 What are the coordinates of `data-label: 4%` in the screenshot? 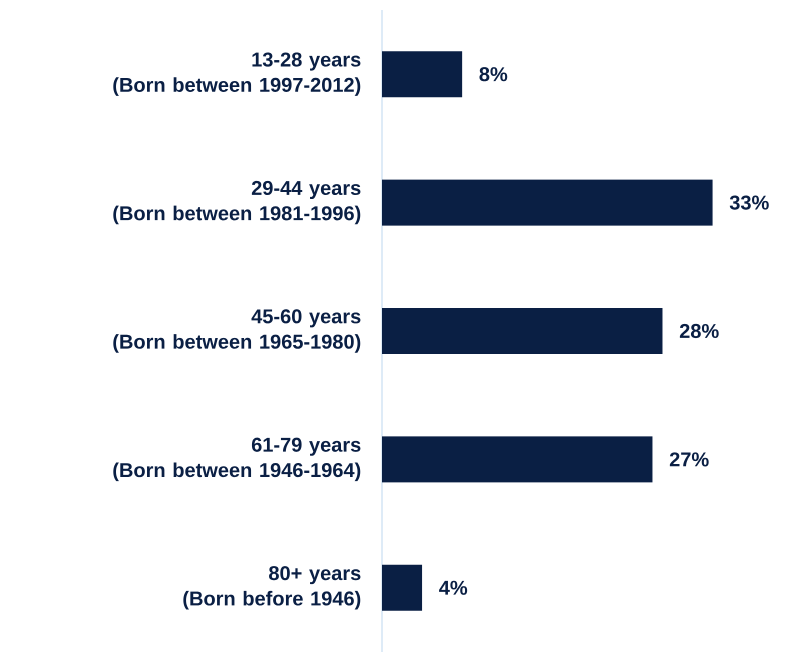 It's located at (453, 587).